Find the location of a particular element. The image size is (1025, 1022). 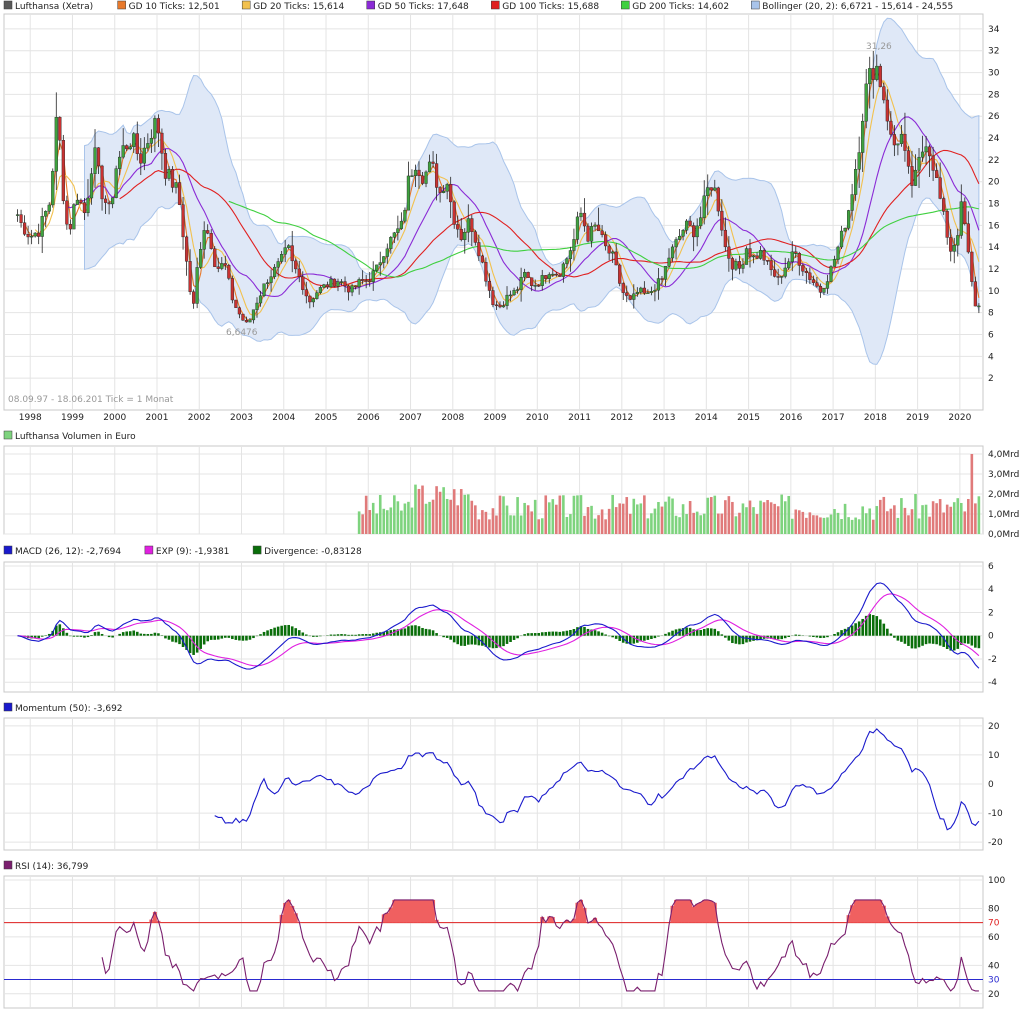

legend-label: GD 10 Ticks: 12,501 is located at coordinates (174, 7).